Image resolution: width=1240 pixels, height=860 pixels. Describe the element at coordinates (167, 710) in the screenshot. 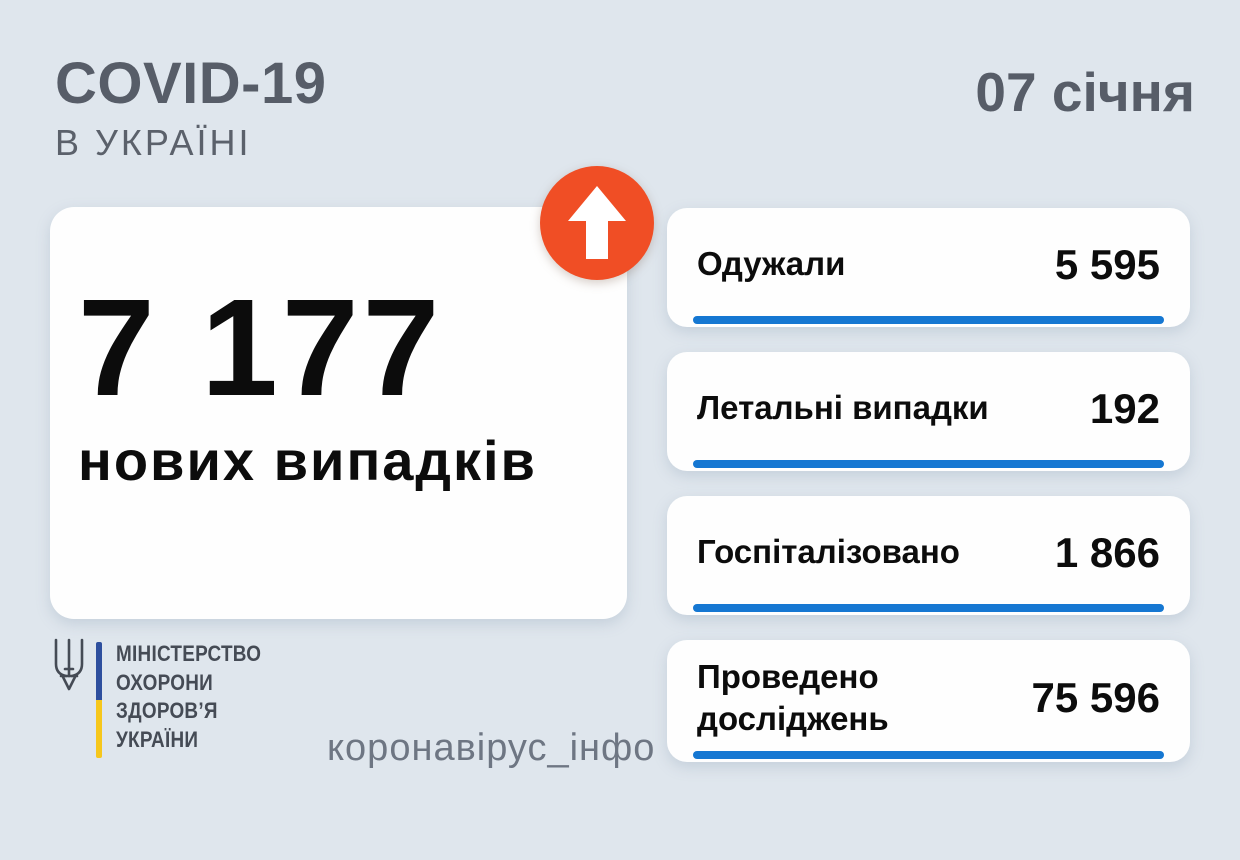

I see `ministry-line: ЗДОРОВ’Я` at that location.